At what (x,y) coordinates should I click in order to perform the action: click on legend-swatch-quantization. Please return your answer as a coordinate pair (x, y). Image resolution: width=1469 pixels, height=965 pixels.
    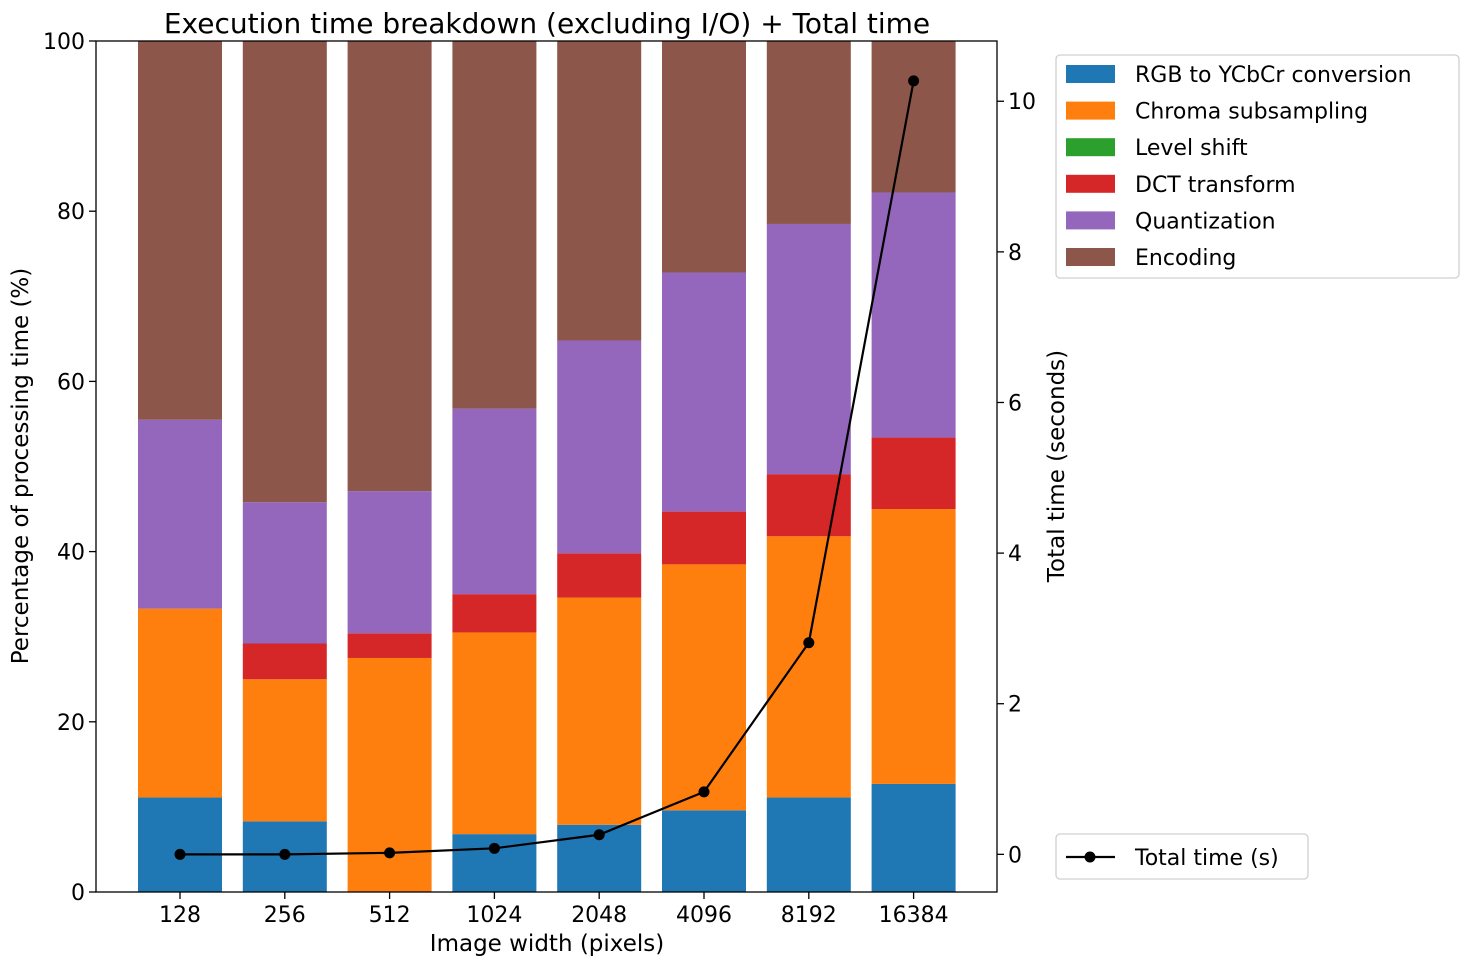
    Looking at the image, I should click on (1090, 220).